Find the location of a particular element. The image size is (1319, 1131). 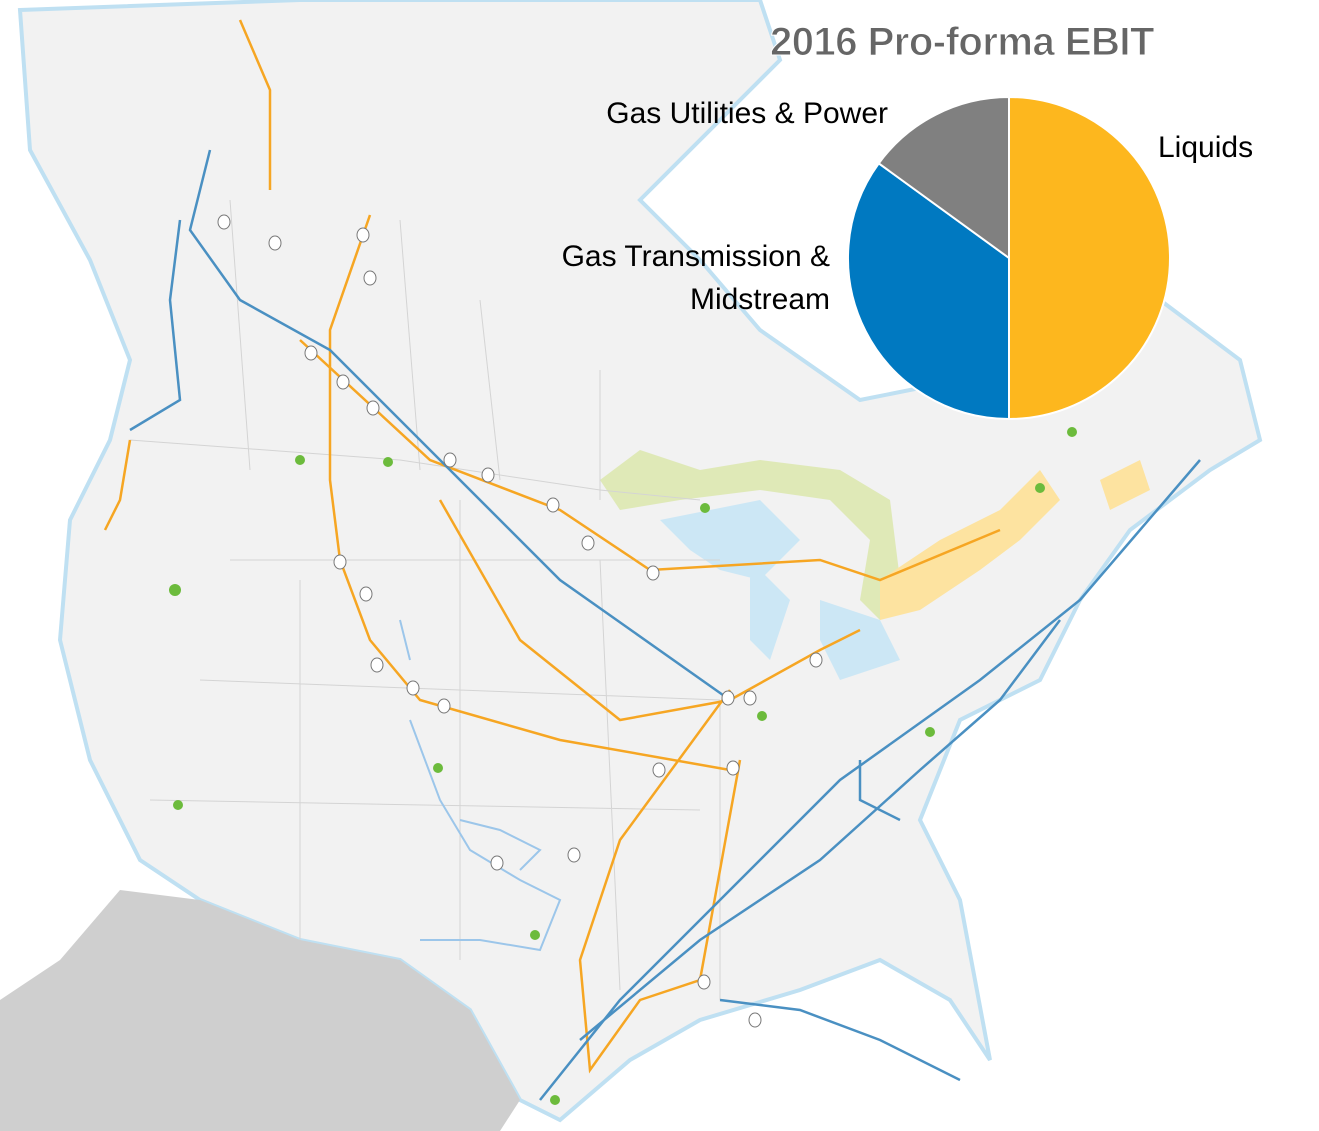

mexico is located at coordinates (260, 1010).